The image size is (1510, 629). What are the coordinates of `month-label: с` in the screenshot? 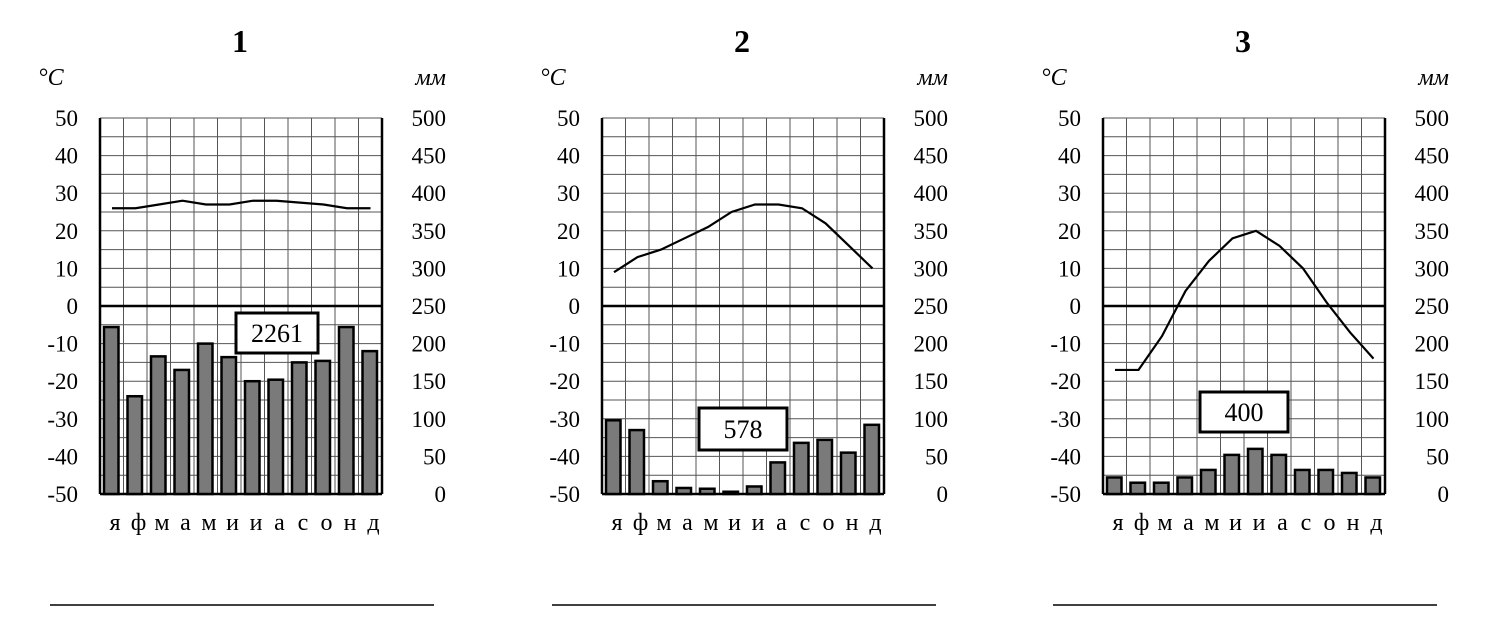 It's located at (303, 523).